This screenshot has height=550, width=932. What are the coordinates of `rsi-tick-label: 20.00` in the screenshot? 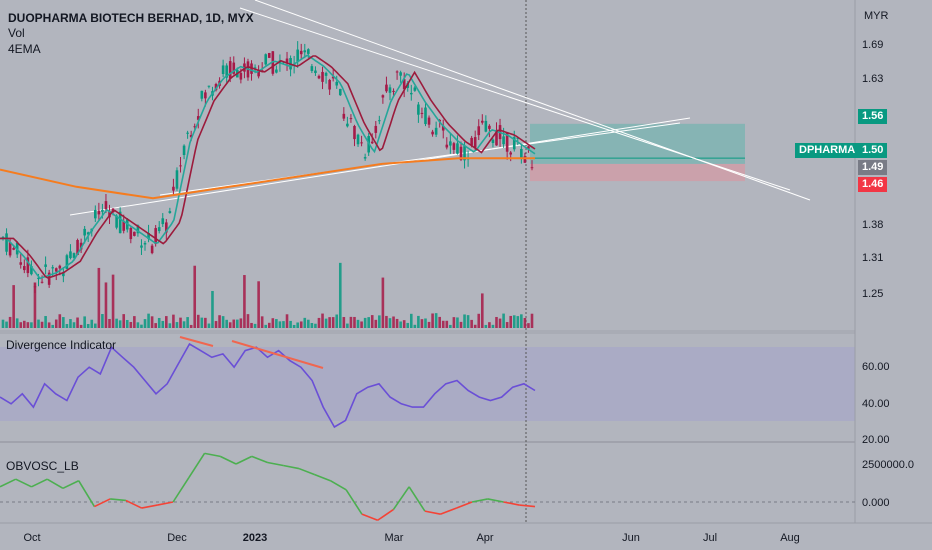 It's located at (876, 440).